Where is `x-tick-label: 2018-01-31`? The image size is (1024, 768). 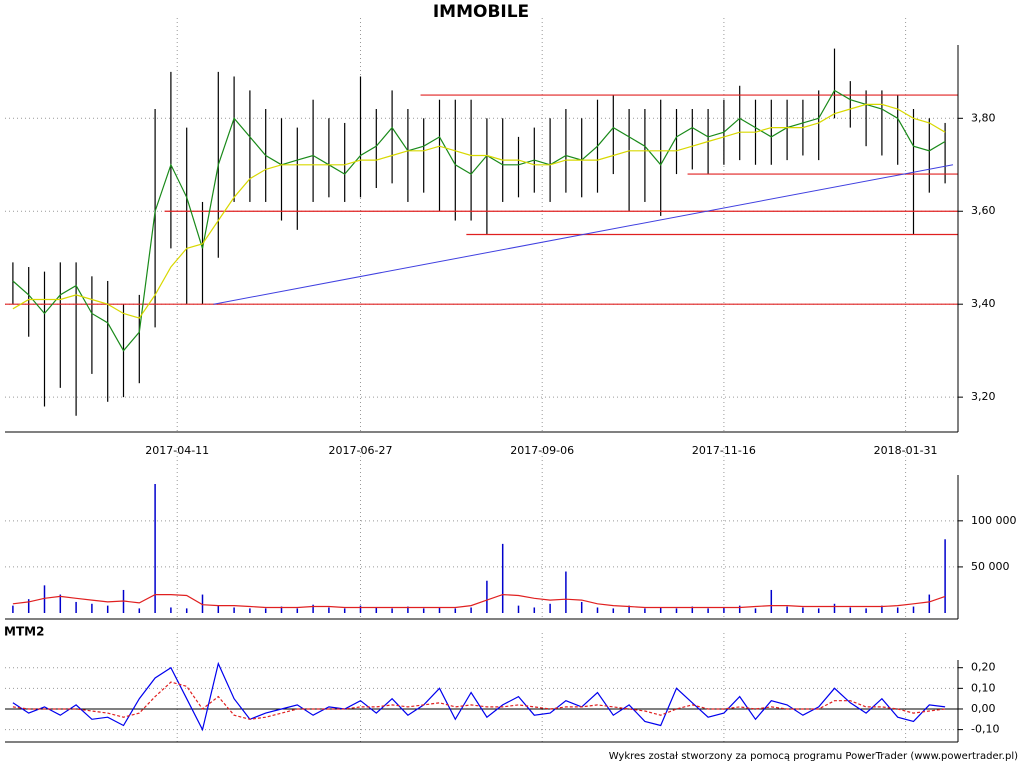 x-tick-label: 2018-01-31 is located at coordinates (906, 450).